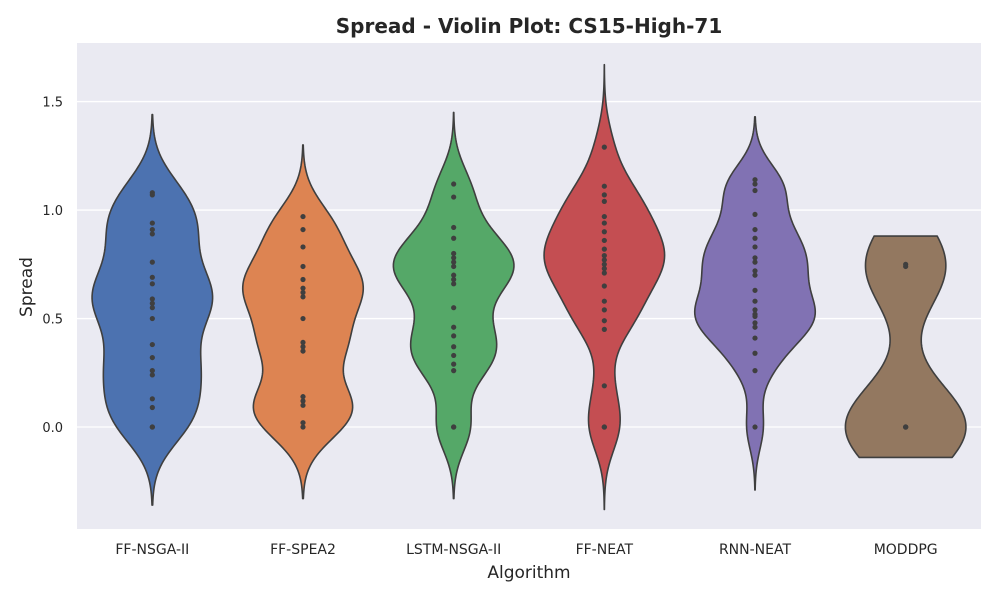 The image size is (1000, 600). Describe the element at coordinates (52, 211) in the screenshot. I see `y-tick-label: 1.0` at that location.